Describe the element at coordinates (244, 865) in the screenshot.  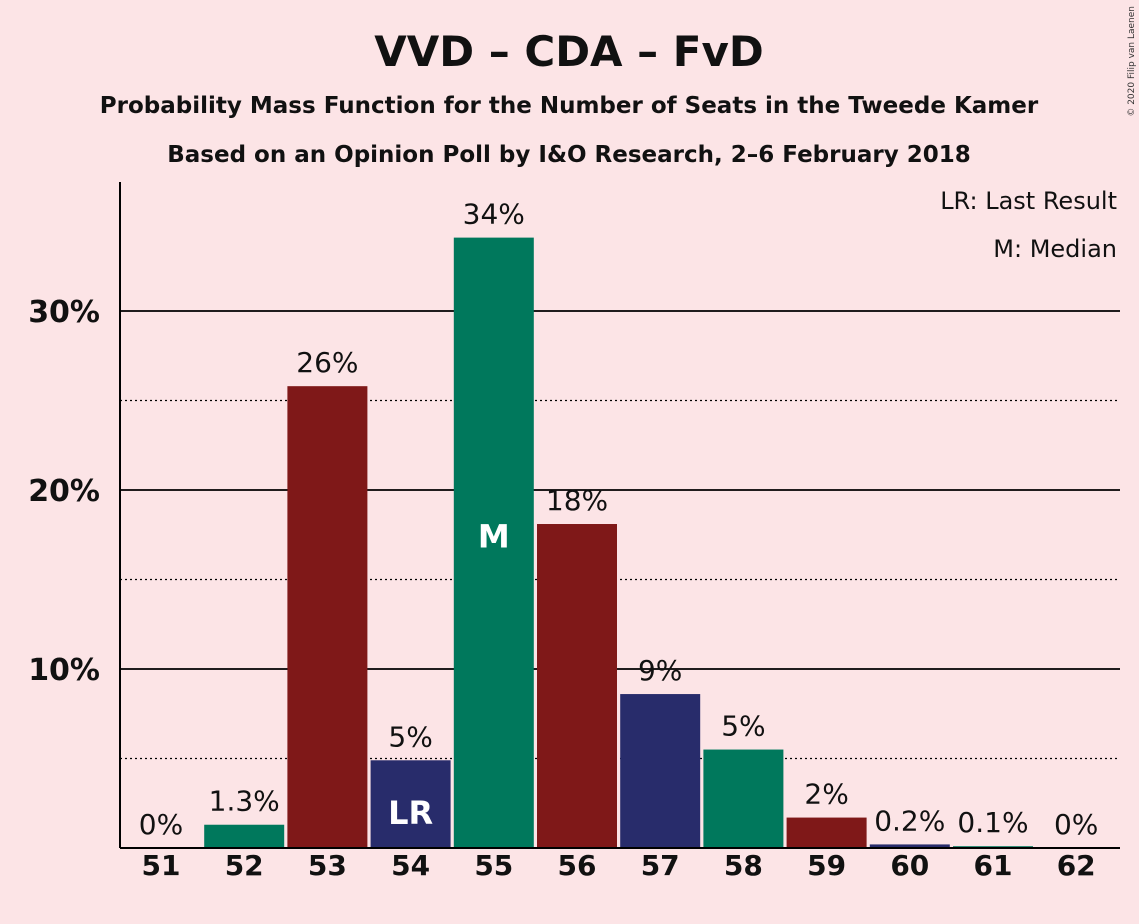
I see `x-tick-label: 52` at that location.